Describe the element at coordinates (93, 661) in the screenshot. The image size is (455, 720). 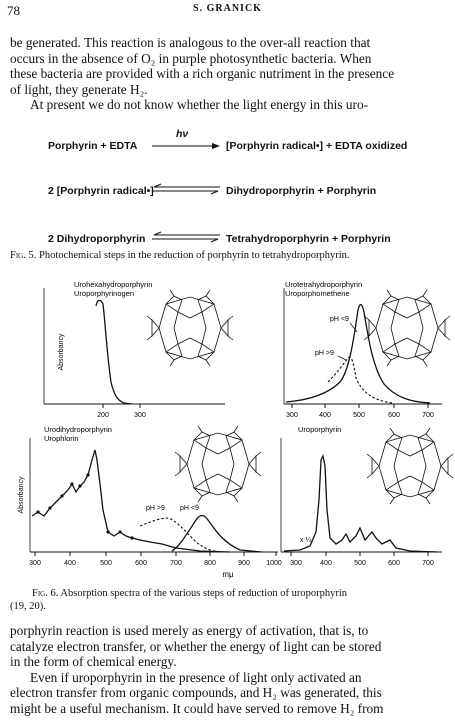
I see `text-line: in the form of chemical energy.` at that location.